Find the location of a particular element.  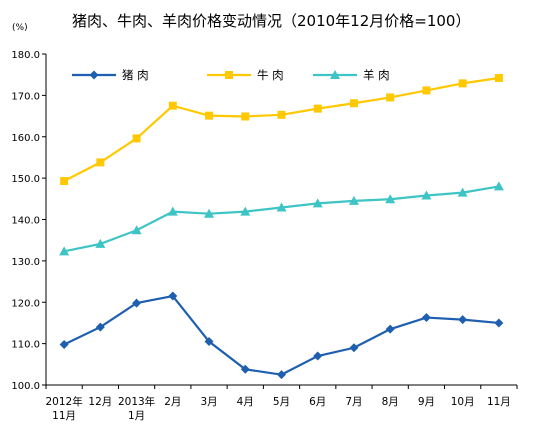

legend-item: 牛 肉 is located at coordinates (245, 75).